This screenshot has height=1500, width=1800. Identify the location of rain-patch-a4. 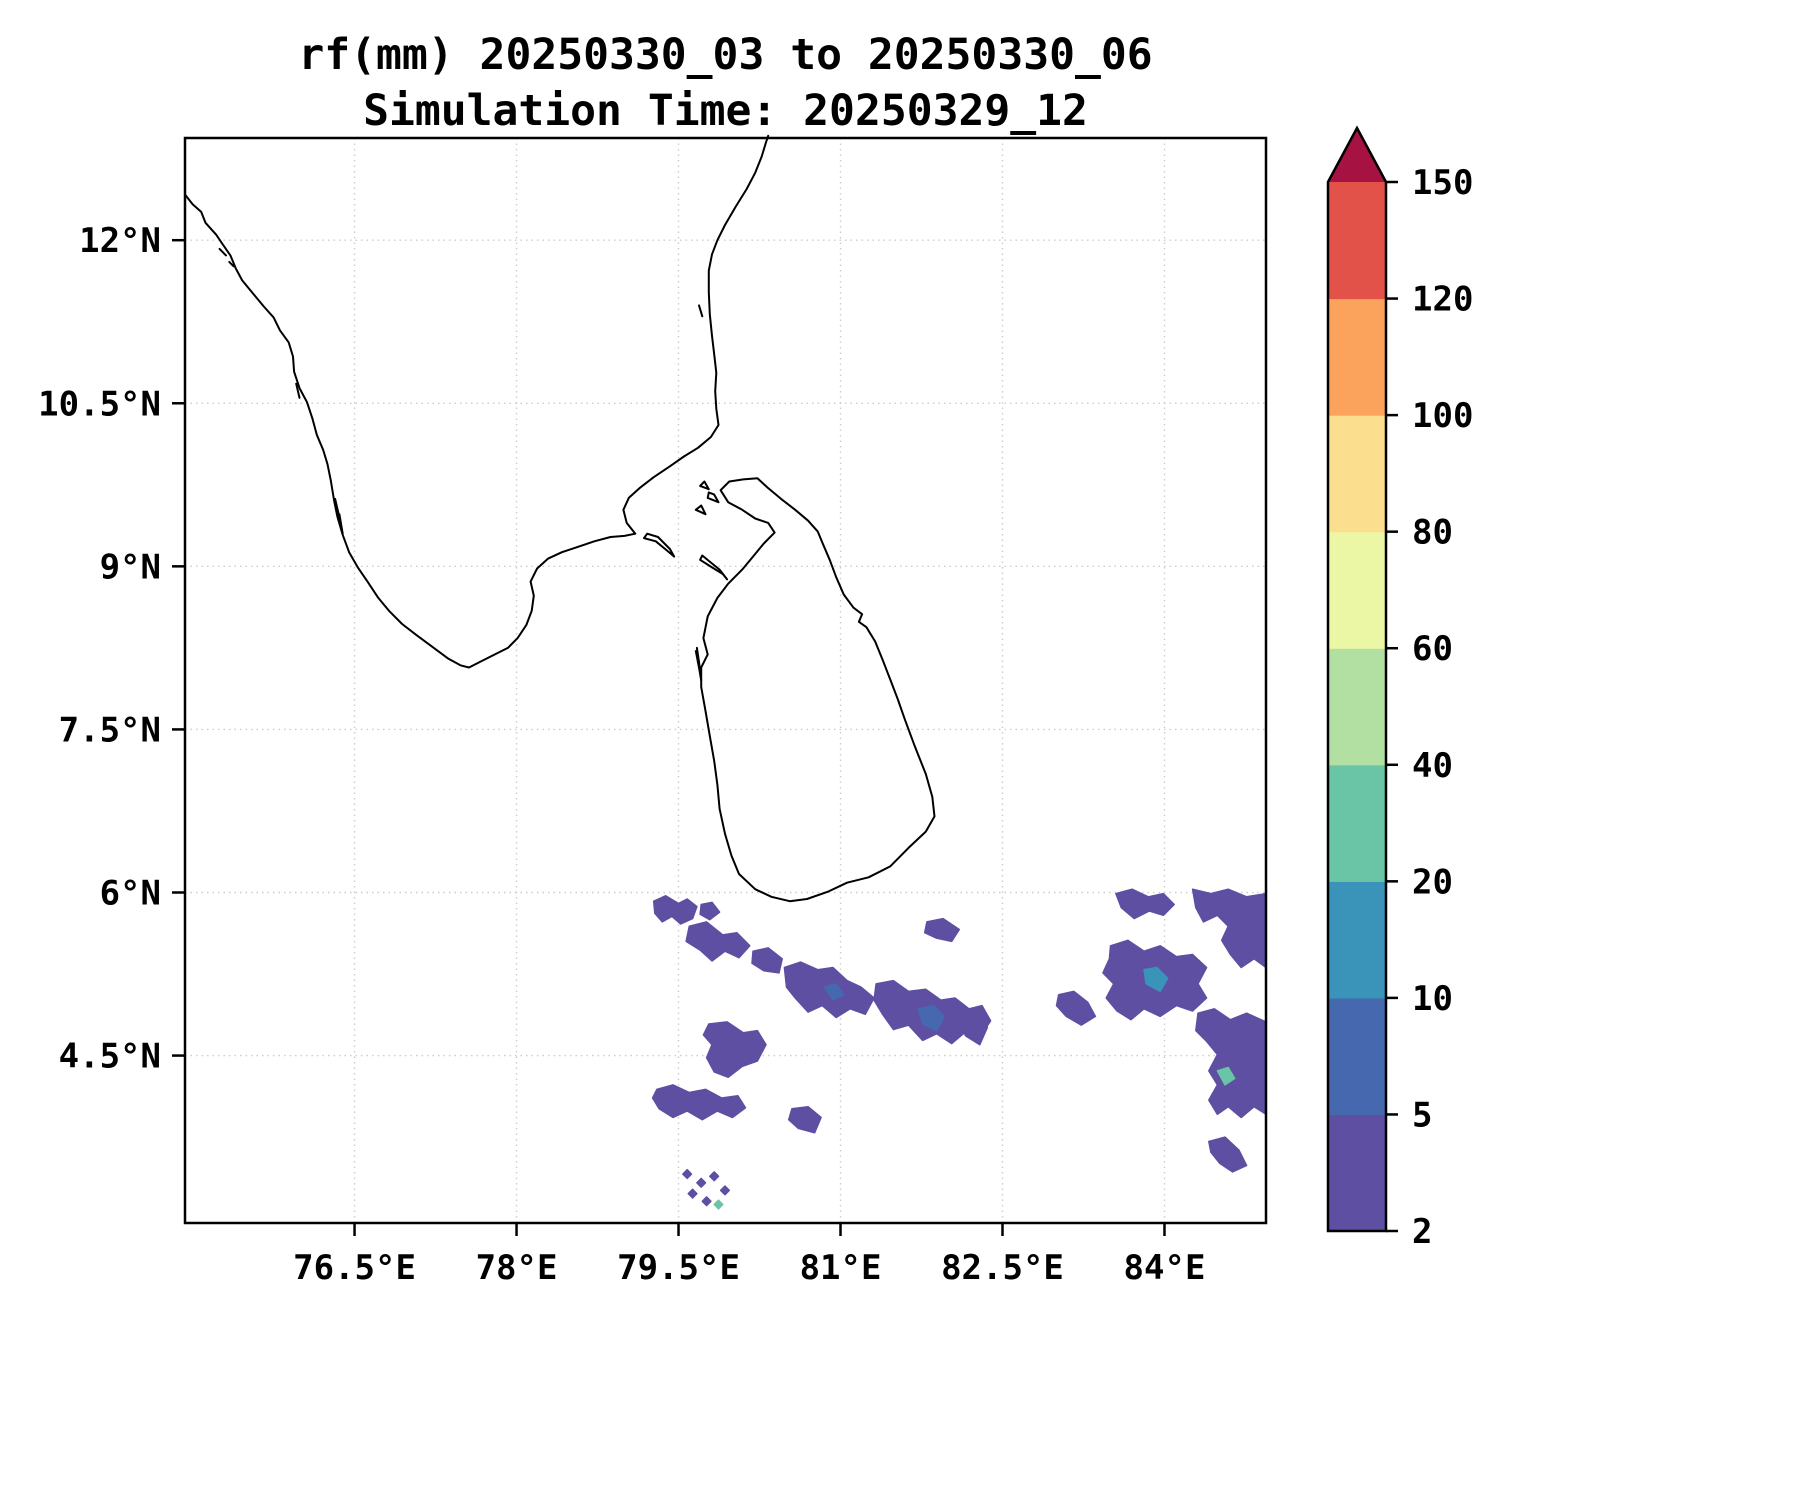
(942, 930).